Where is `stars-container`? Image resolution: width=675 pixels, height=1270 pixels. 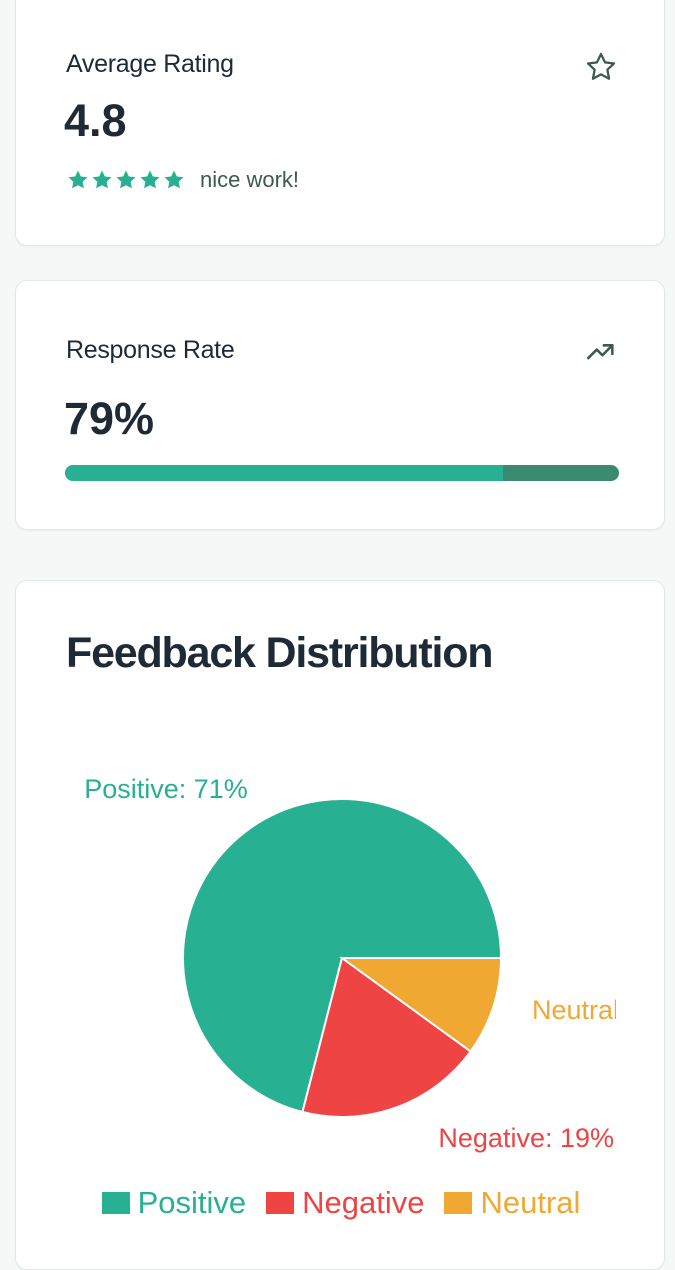 stars-container is located at coordinates (126, 180).